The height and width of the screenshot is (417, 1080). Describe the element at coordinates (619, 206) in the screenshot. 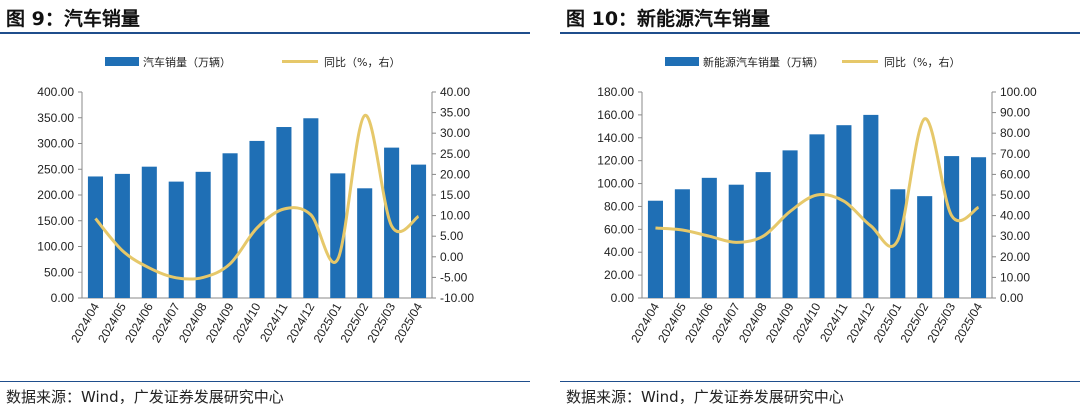

I see `left-tick-label: 80.00` at that location.